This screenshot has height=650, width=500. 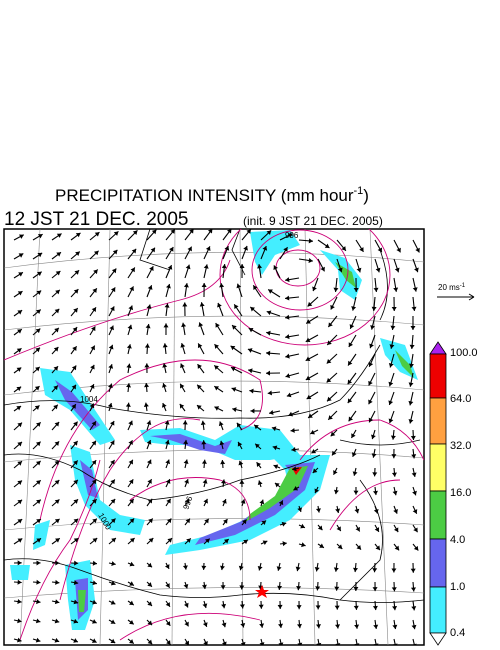 I want to click on colorbar-label: 100.0, so click(x=464, y=353).